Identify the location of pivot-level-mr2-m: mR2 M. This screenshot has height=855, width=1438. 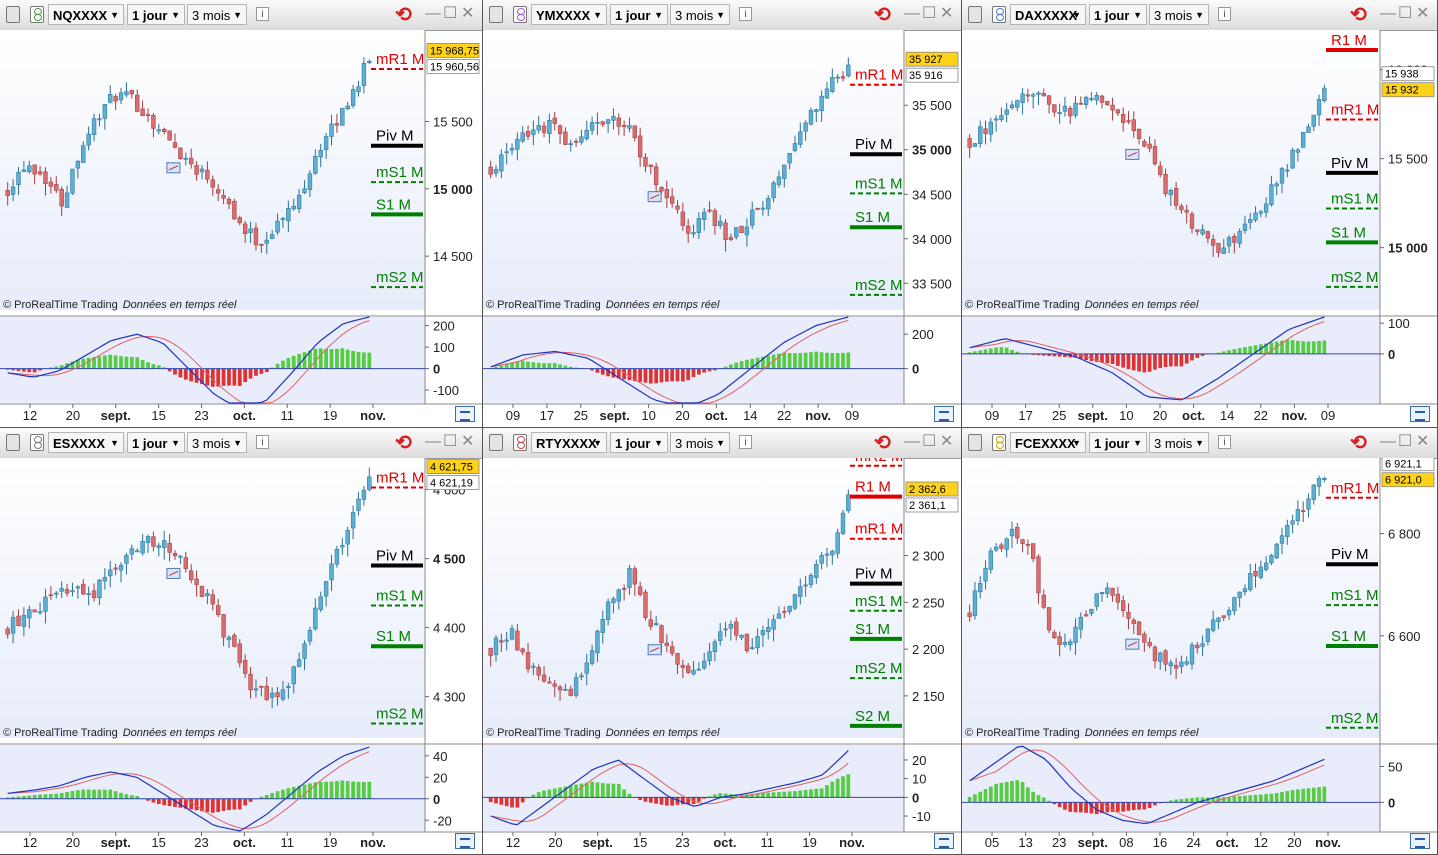
(876, 462).